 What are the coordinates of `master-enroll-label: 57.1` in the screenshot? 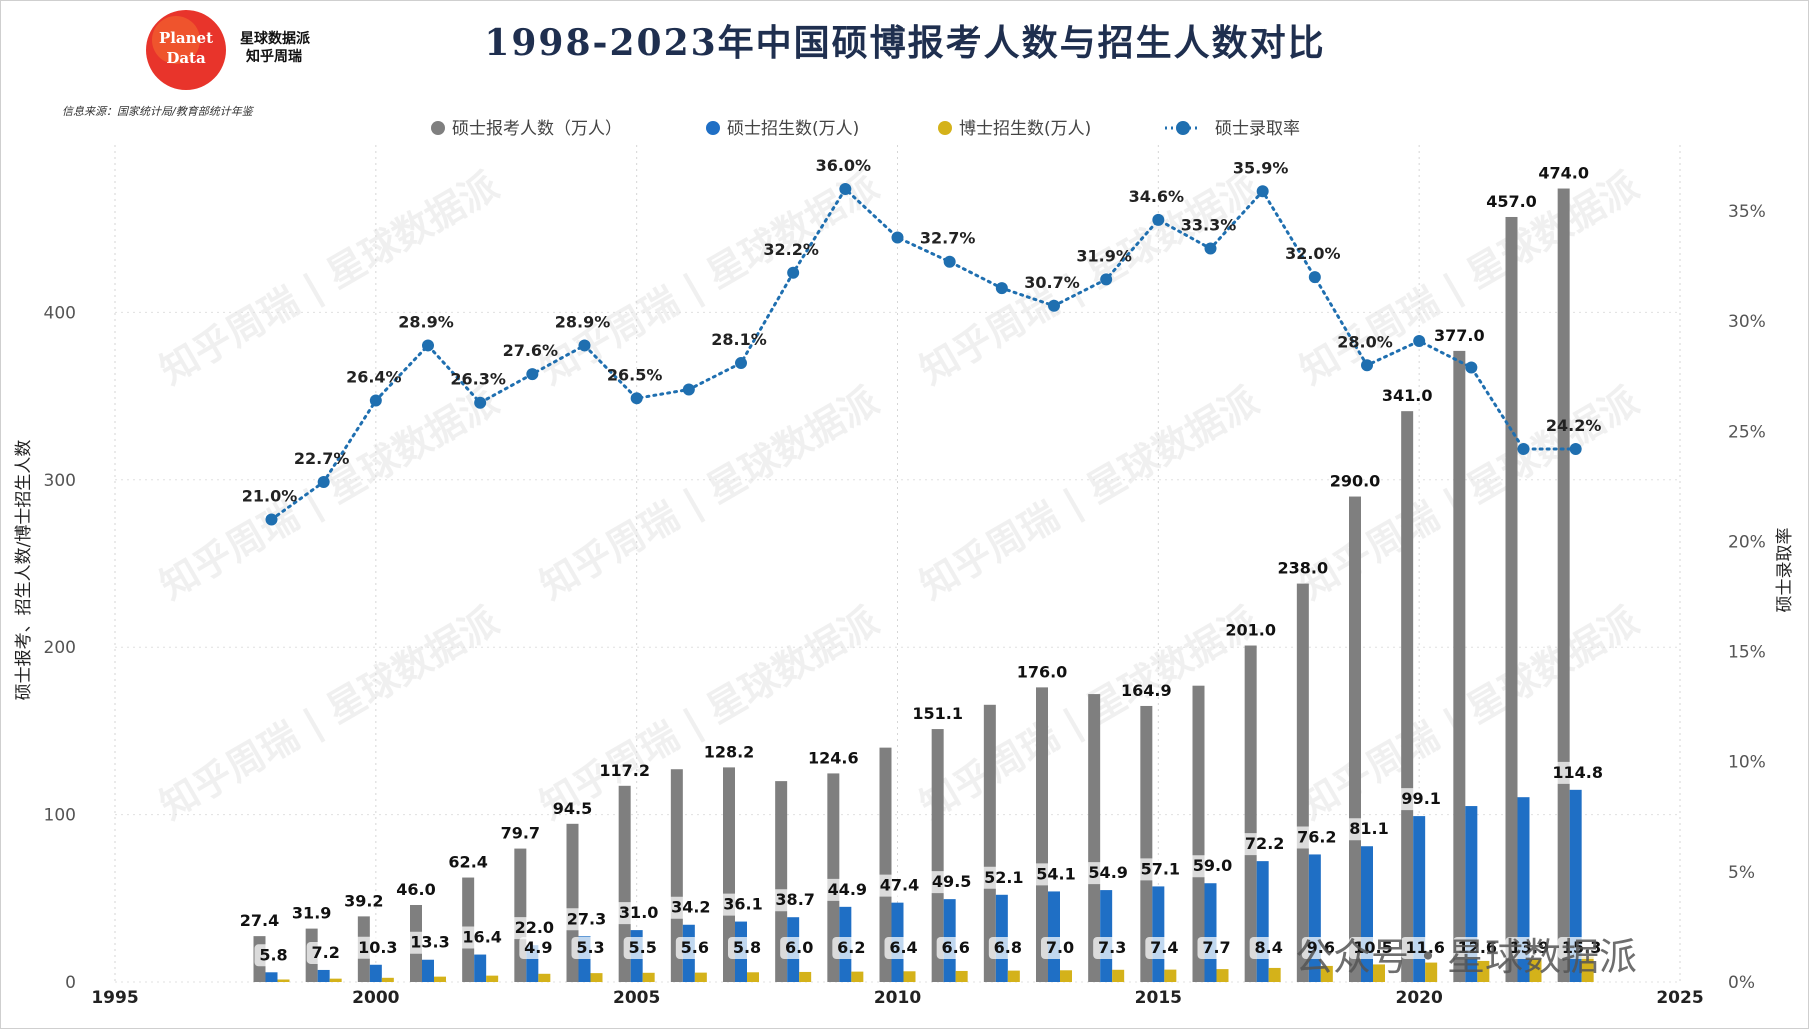 It's located at (1160, 868).